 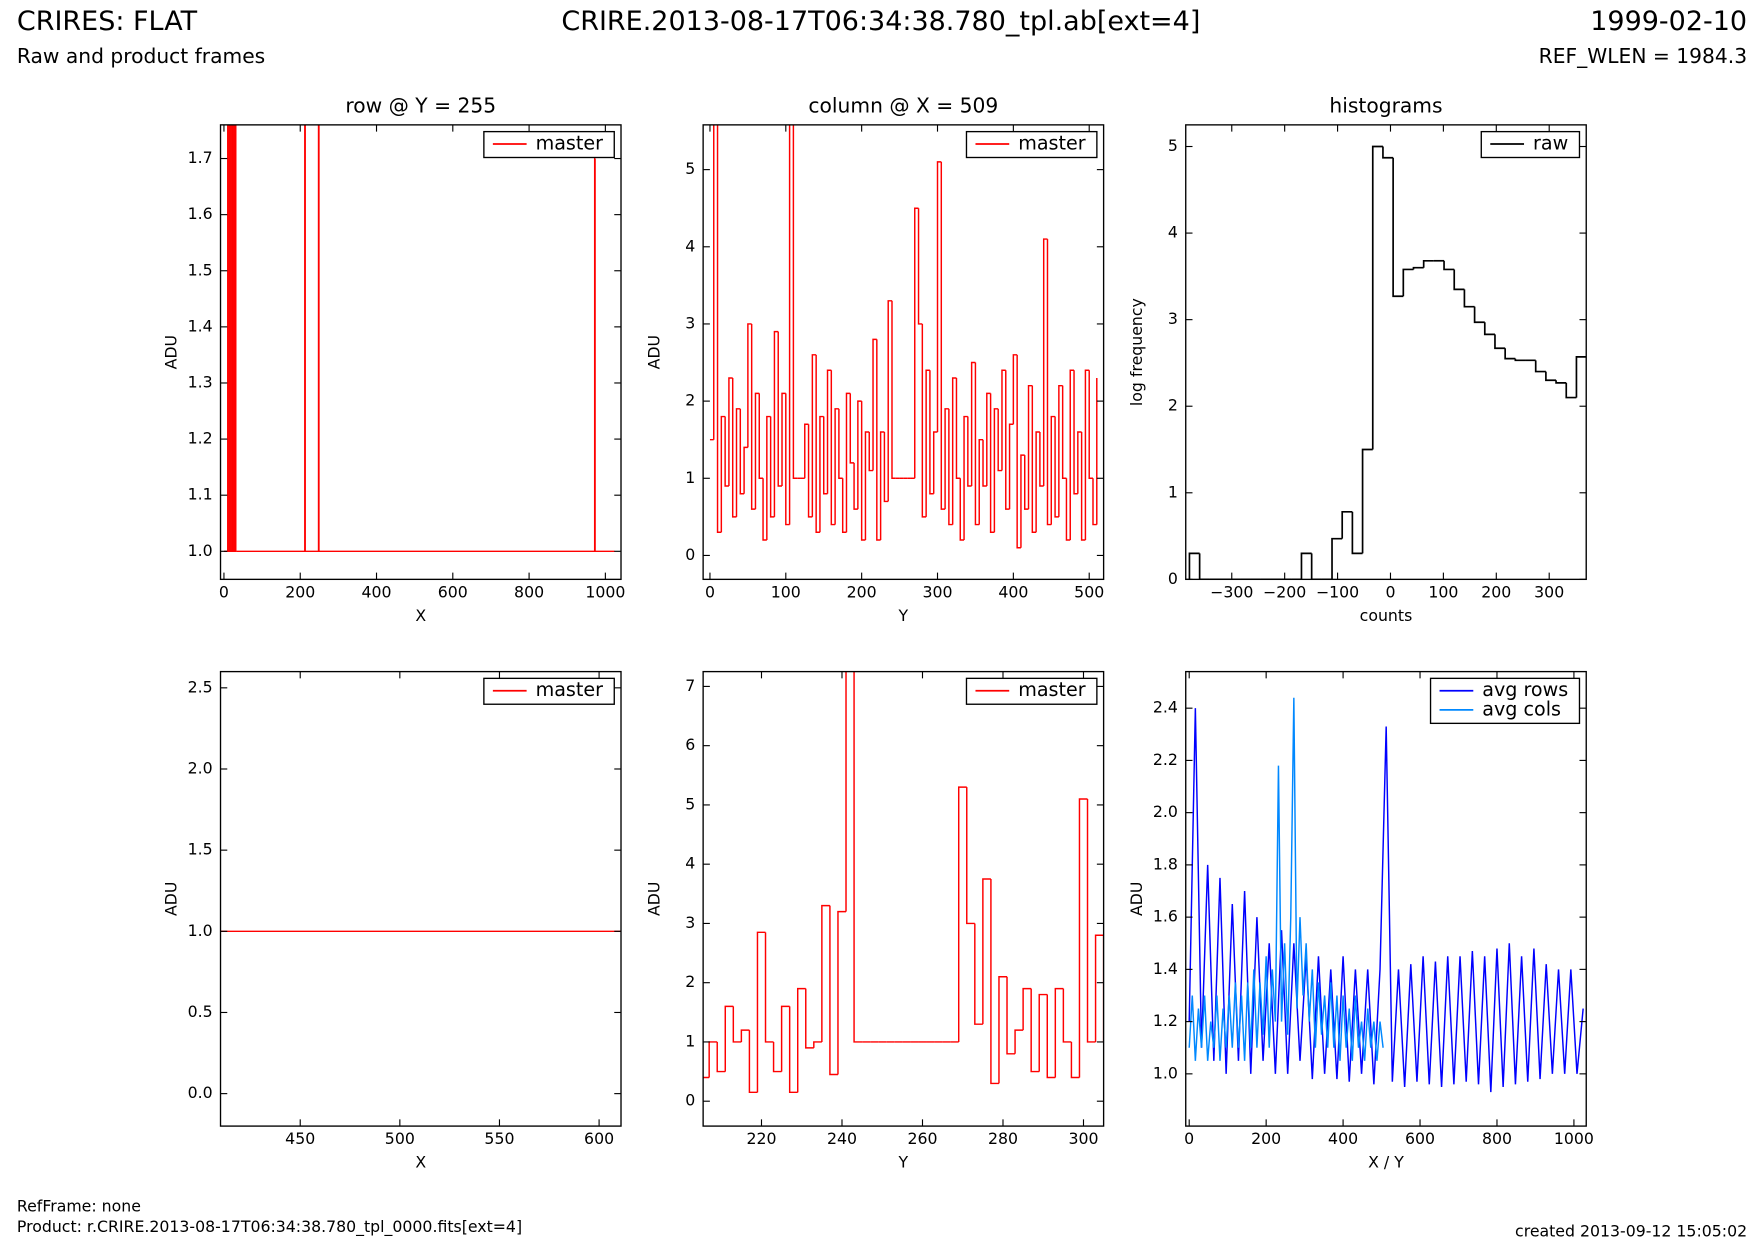 I want to click on x-tick-label: 240, so click(x=842, y=1138).